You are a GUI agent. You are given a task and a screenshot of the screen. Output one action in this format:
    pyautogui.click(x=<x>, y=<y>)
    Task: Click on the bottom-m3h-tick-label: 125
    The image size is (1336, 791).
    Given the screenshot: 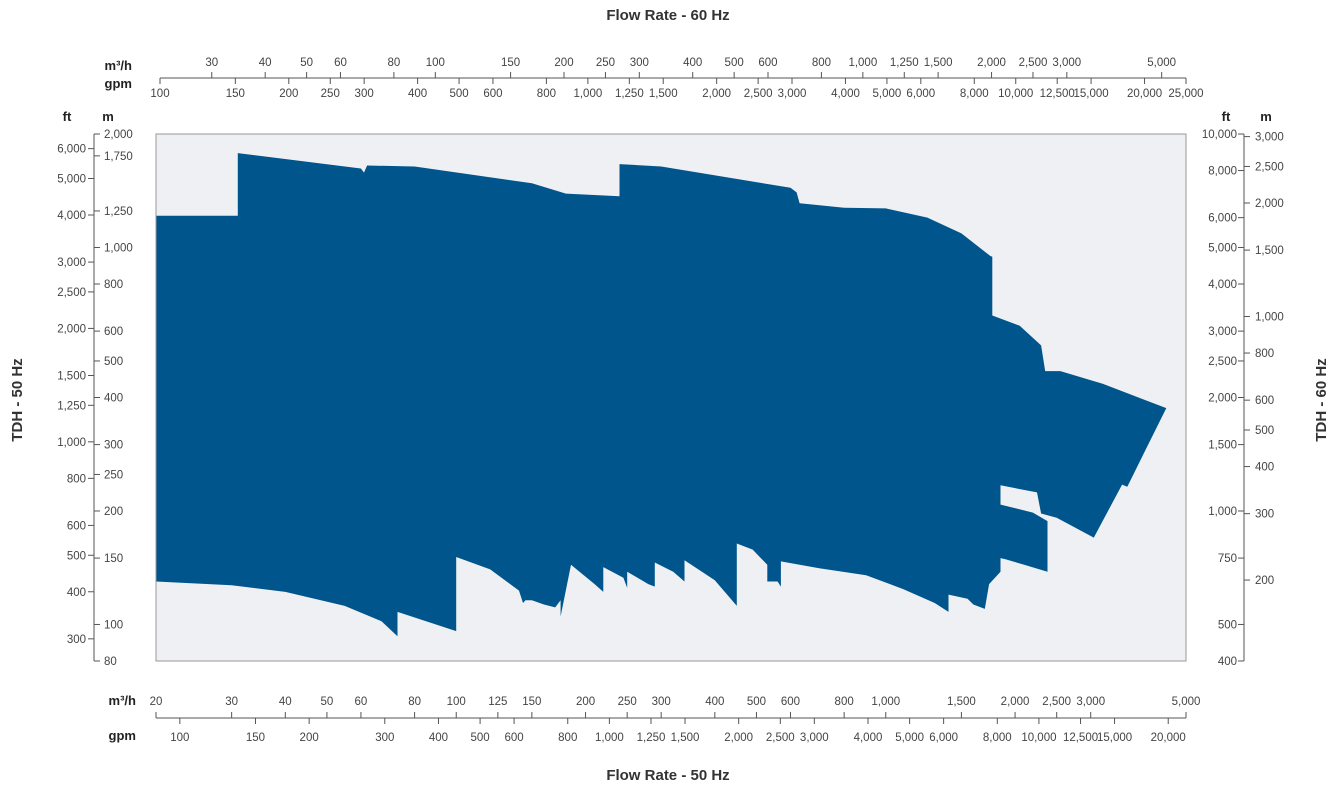 What is the action you would take?
    pyautogui.click(x=497, y=702)
    